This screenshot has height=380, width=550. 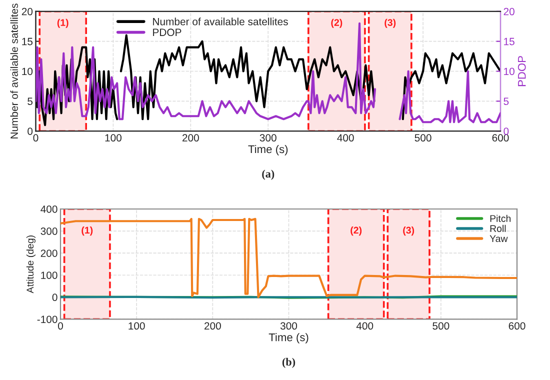 I want to click on y-tick-label: 10, so click(x=27, y=72).